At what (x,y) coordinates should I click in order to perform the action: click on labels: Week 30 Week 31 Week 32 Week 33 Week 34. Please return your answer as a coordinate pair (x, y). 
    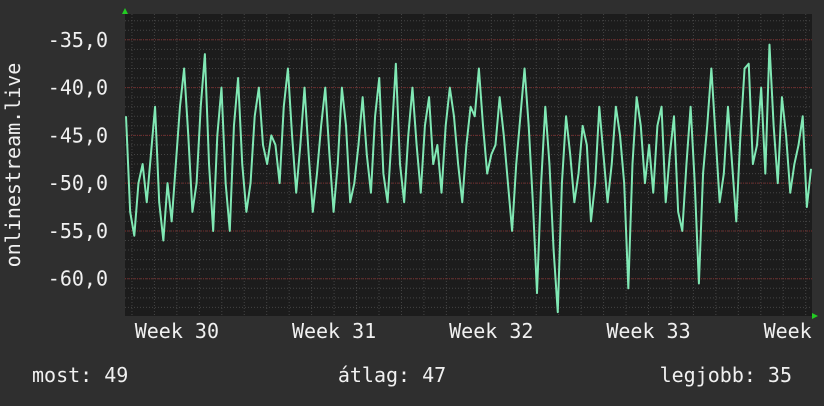
    Looking at the image, I should click on (479, 331).